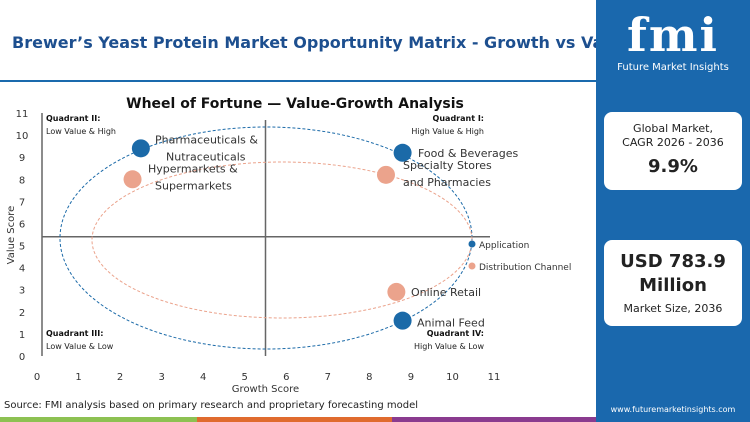  Describe the element at coordinates (80, 346) in the screenshot. I see `quadrant-description: Low Value & Low` at that location.